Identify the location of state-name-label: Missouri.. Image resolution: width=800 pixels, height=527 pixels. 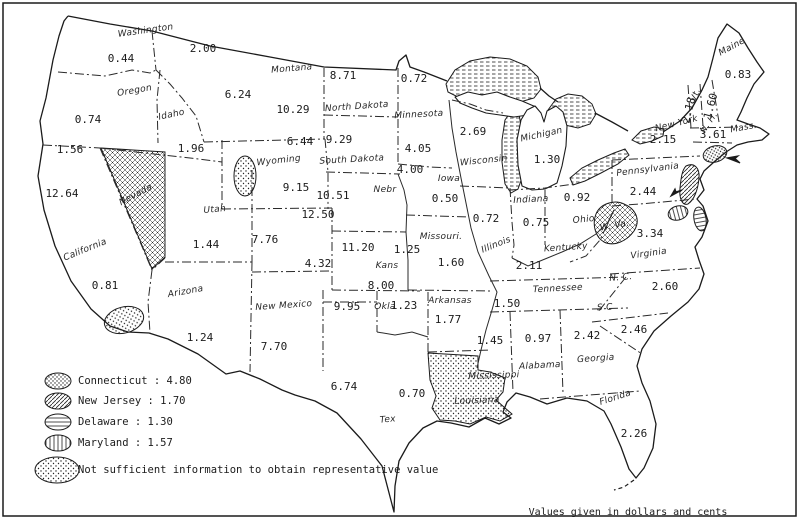
(441, 237).